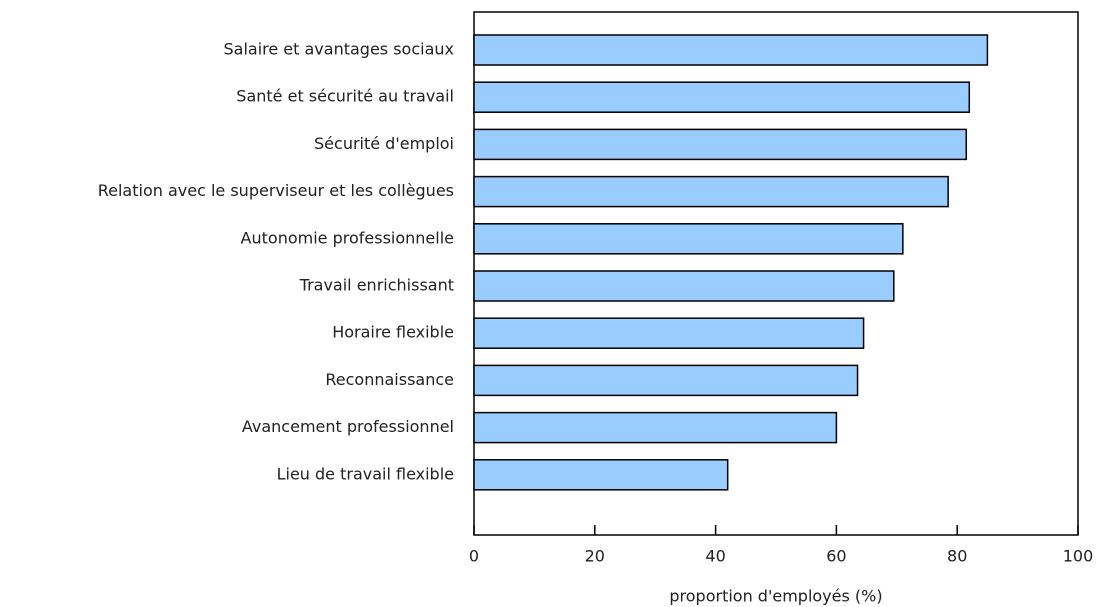 The width and height of the screenshot is (1097, 607). What do you see at coordinates (393, 332) in the screenshot?
I see `y-tick-label: Horaire flexible` at bounding box center [393, 332].